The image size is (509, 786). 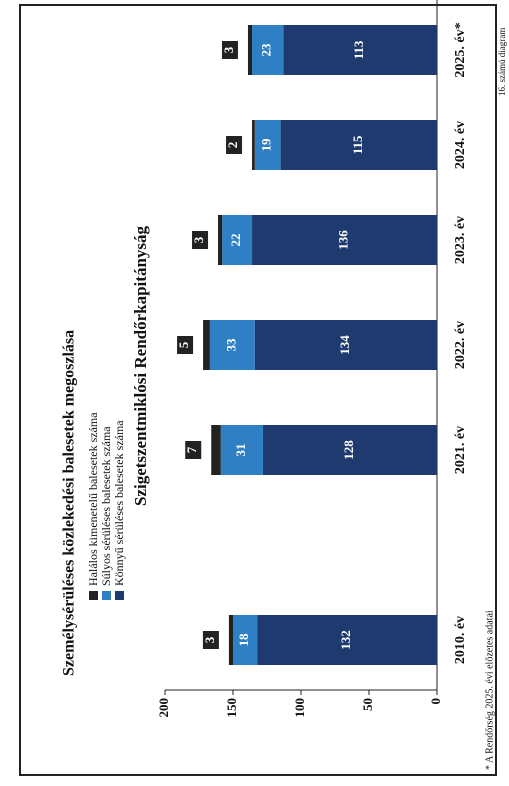 What do you see at coordinates (489, 690) in the screenshot?
I see `footnote: * A Rendőrség 2025. évi előzetes adatai` at bounding box center [489, 690].